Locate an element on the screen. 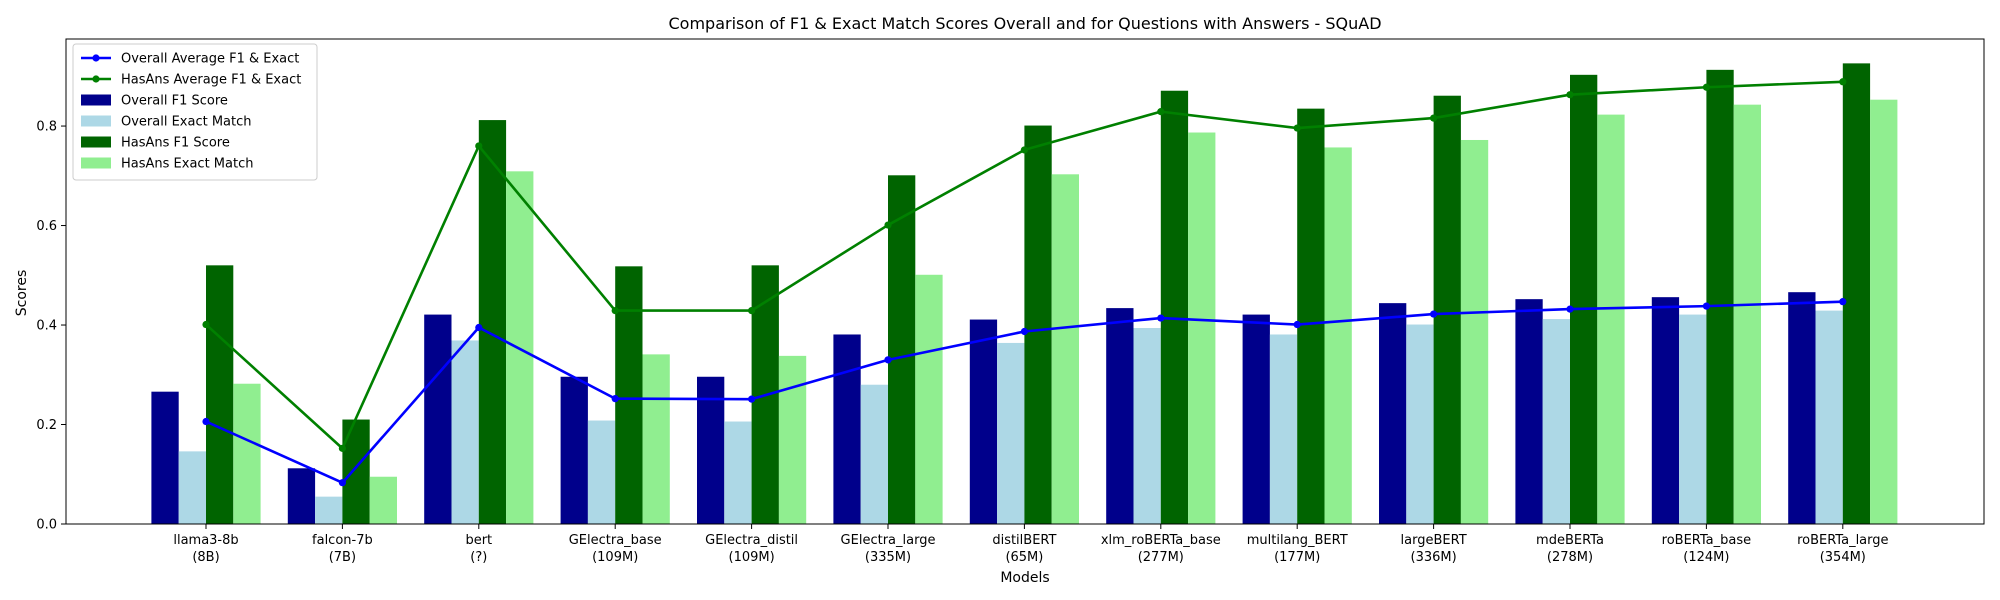 The width and height of the screenshot is (2000, 600). bar-hasans-exact-match-roberta-base is located at coordinates (1747, 314).